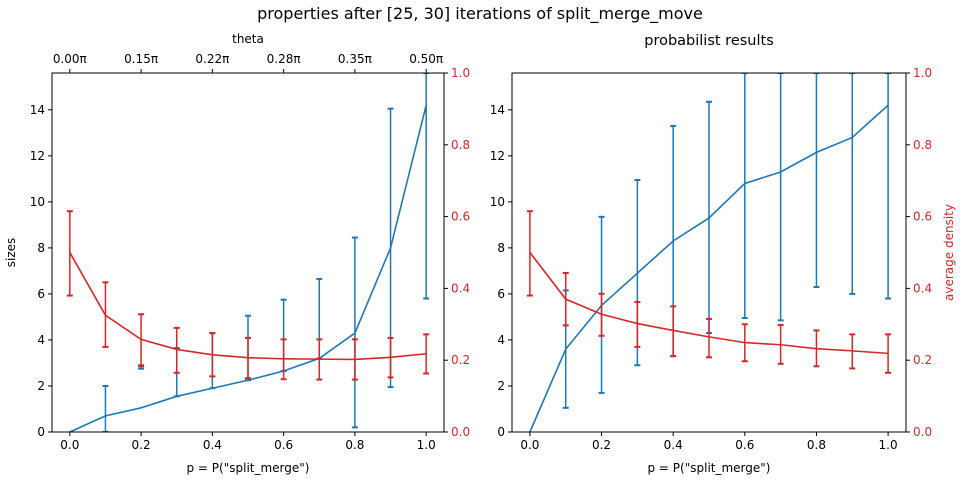 The width and height of the screenshot is (960, 480). I want to click on top-tick-label: 0.15π, so click(141, 59).